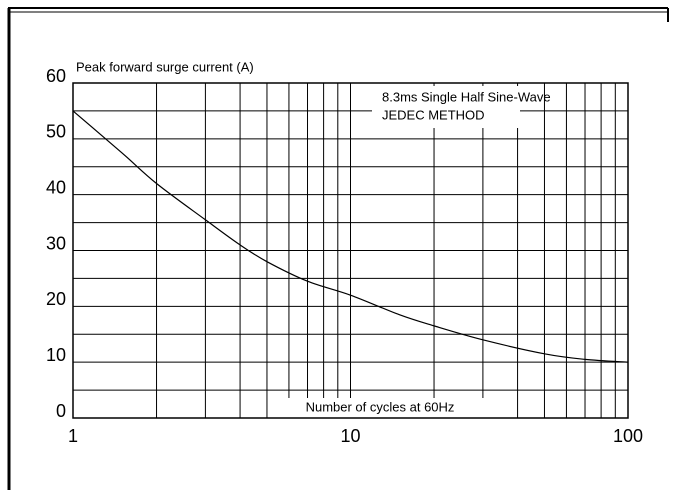  Describe the element at coordinates (165, 66) in the screenshot. I see `y-axis-label: Peak forward surge current (A)` at that location.